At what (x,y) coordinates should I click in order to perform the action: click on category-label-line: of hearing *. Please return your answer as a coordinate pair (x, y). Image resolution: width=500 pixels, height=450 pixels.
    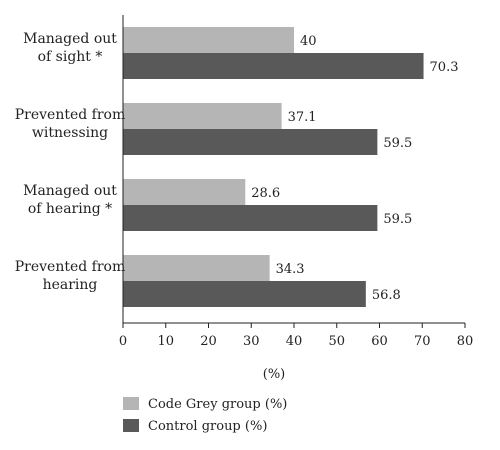
    Looking at the image, I should click on (70, 209).